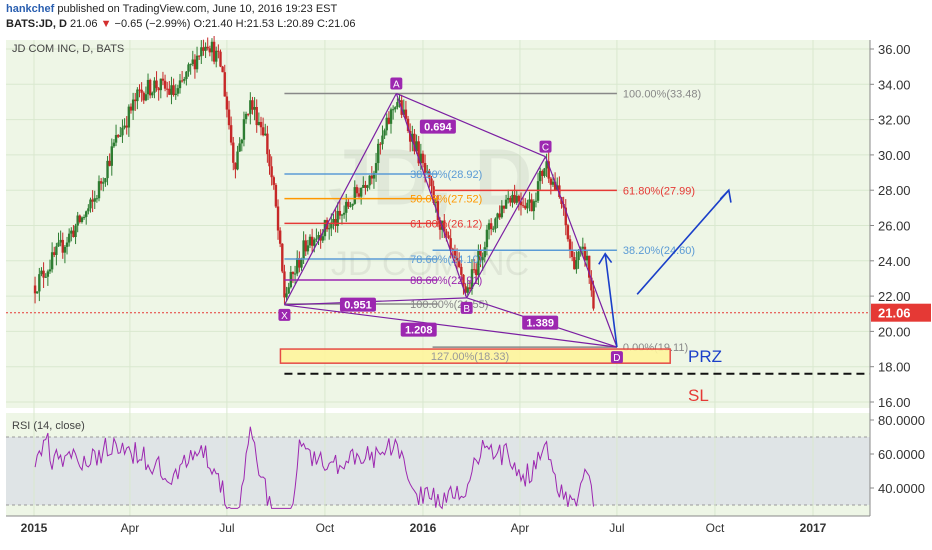 The height and width of the screenshot is (550, 932). I want to click on price-tick-label: 22.00, so click(894, 296).